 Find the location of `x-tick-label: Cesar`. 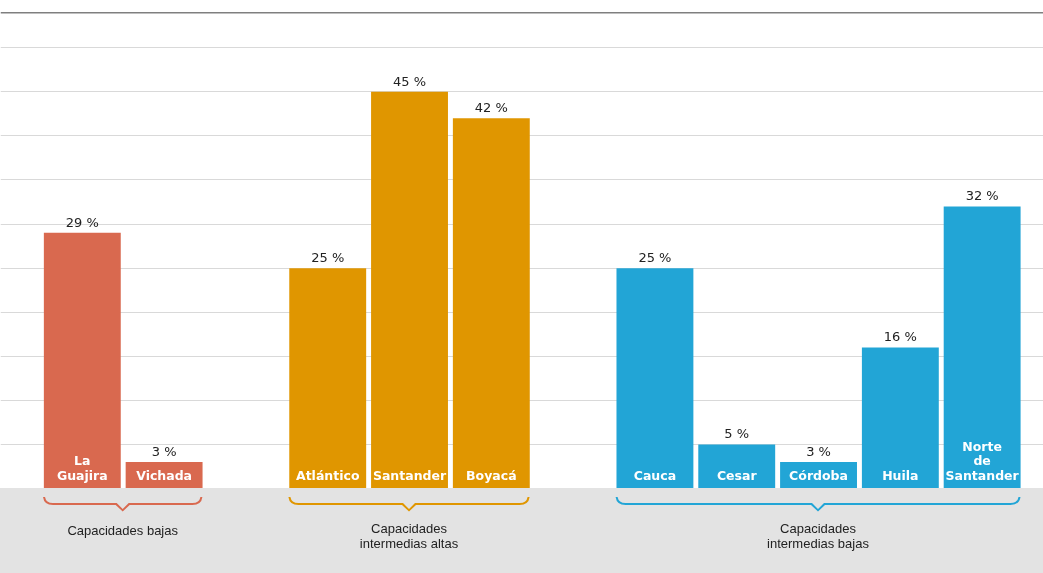

x-tick-label: Cesar is located at coordinates (737, 475).